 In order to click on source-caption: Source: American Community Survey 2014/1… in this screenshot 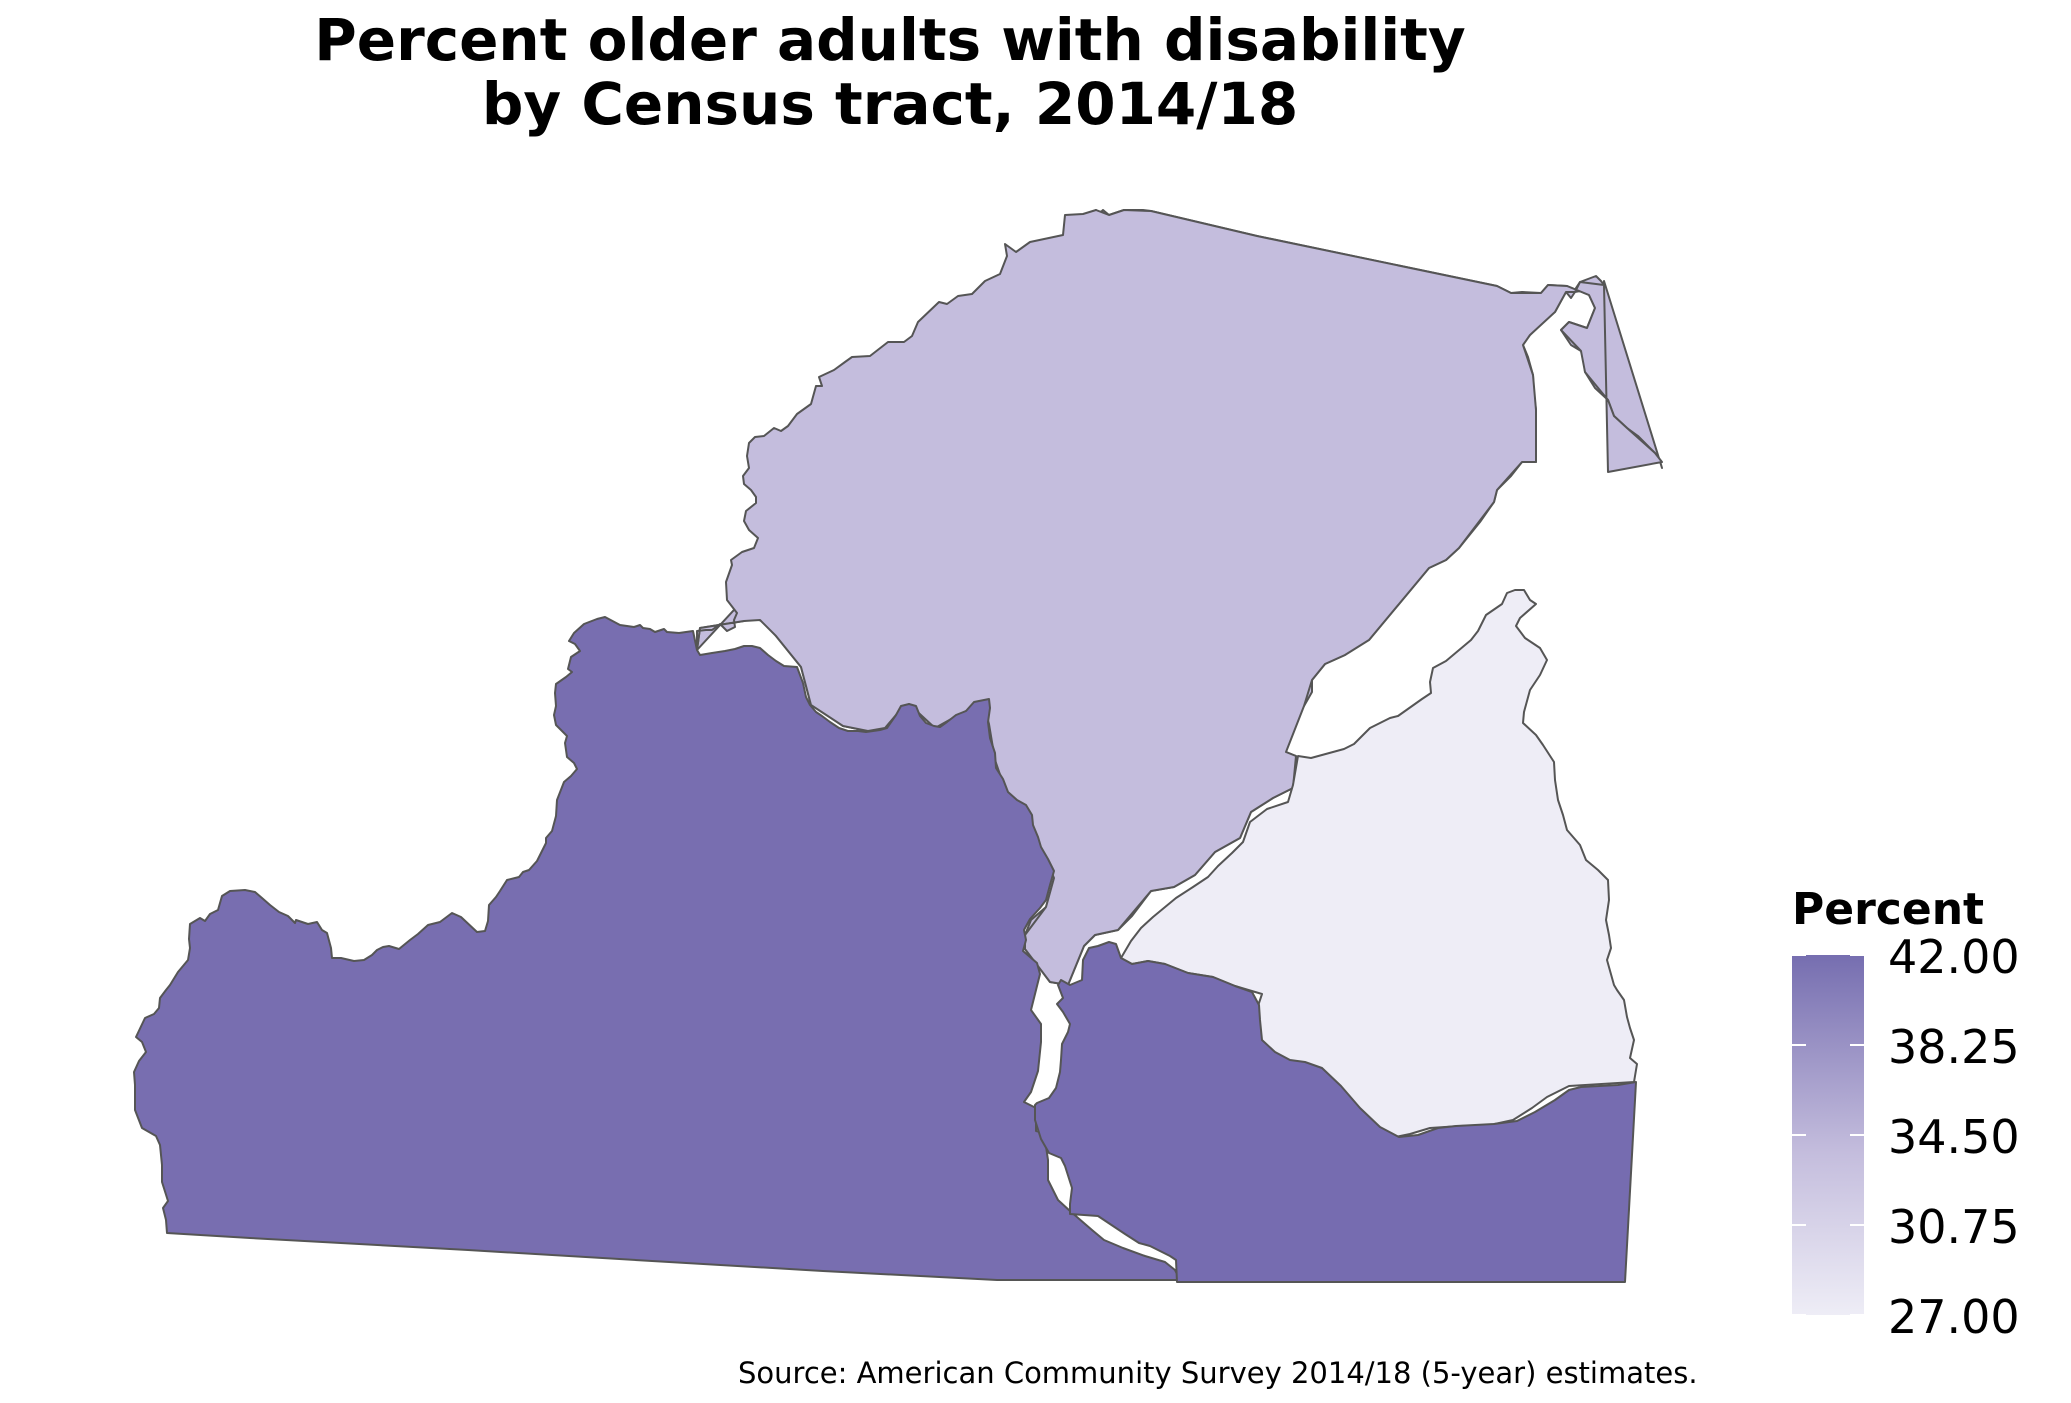, I will do `click(1218, 1373)`.